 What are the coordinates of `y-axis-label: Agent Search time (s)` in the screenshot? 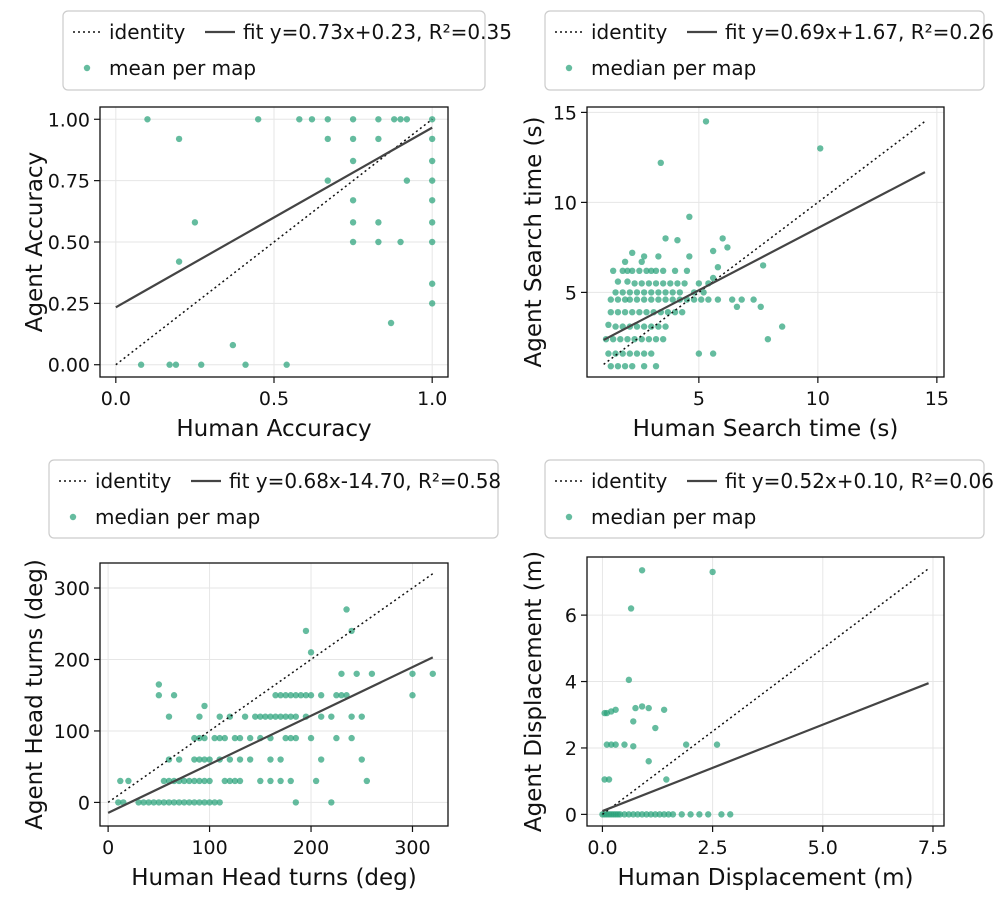 It's located at (534, 242).